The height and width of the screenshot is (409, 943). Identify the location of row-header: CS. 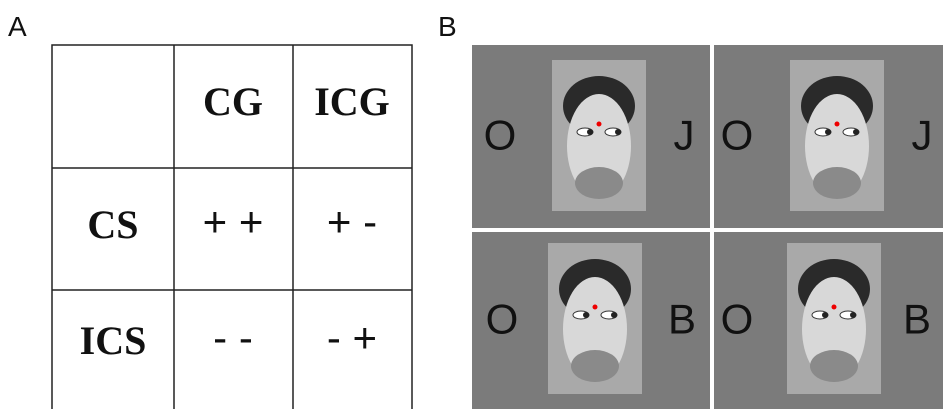
(112, 224).